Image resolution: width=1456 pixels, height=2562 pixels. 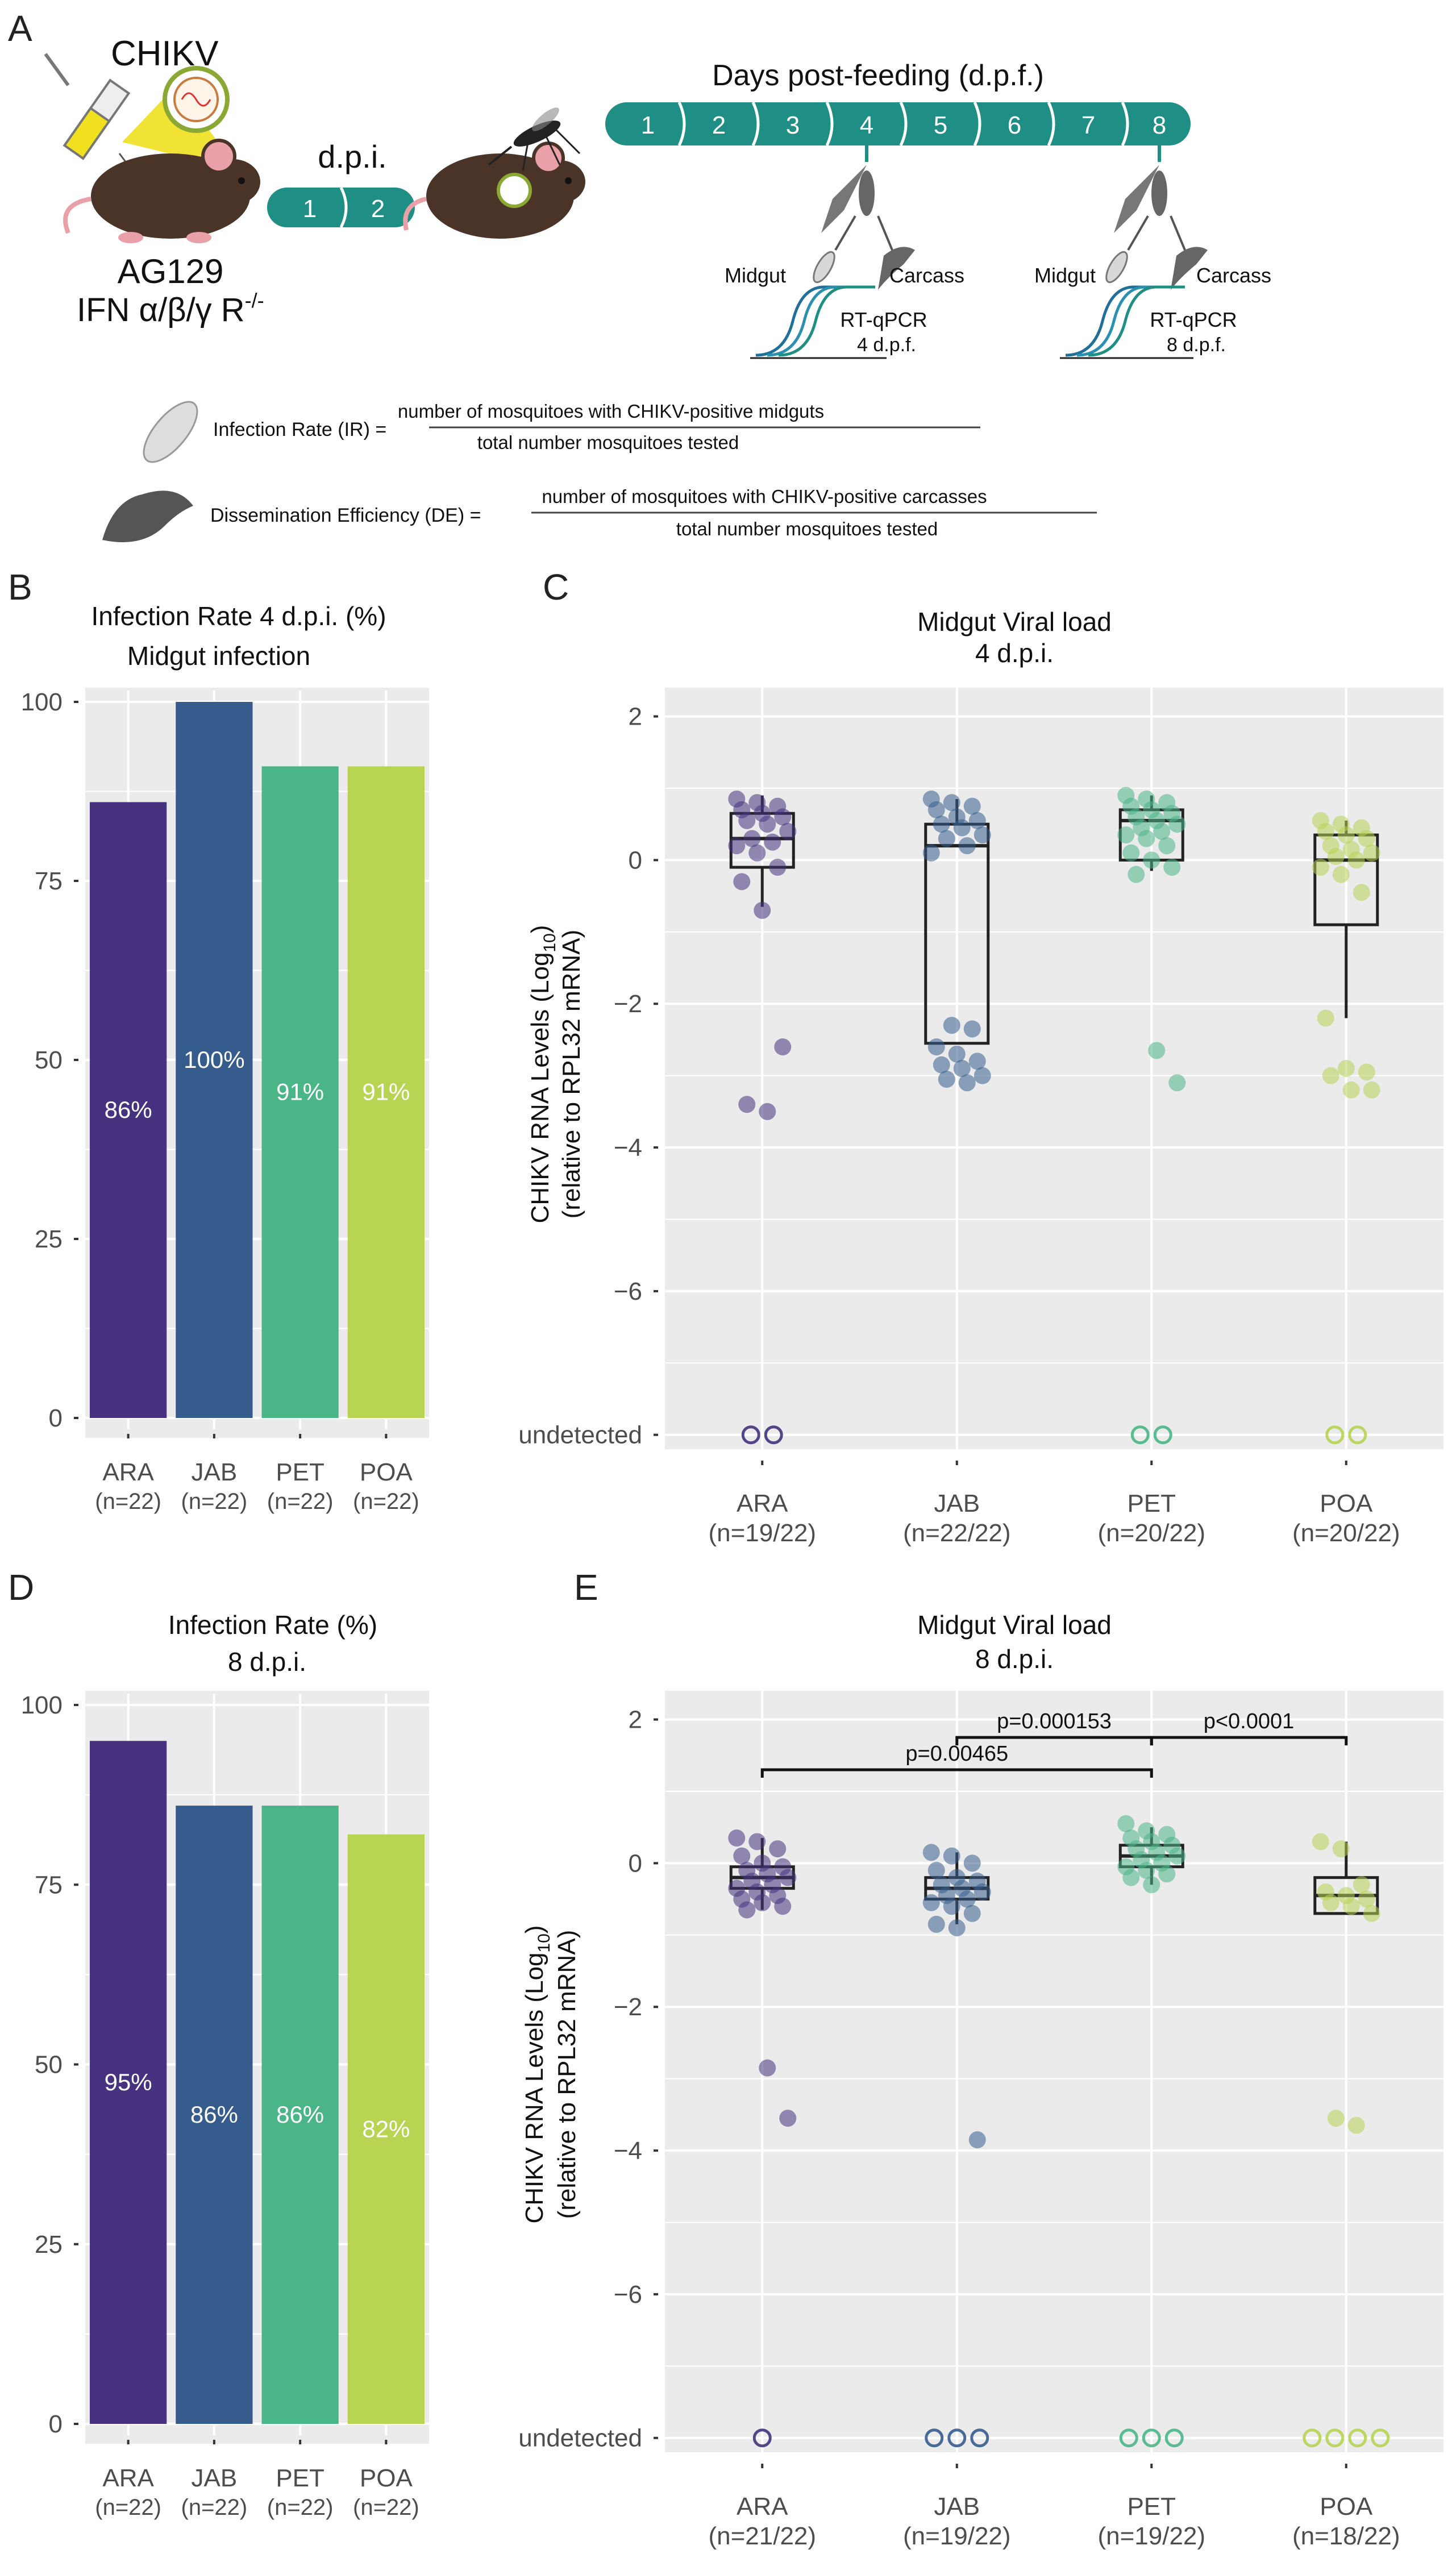 What do you see at coordinates (818, 322) in the screenshot?
I see `rtqpcr-curves-icon` at bounding box center [818, 322].